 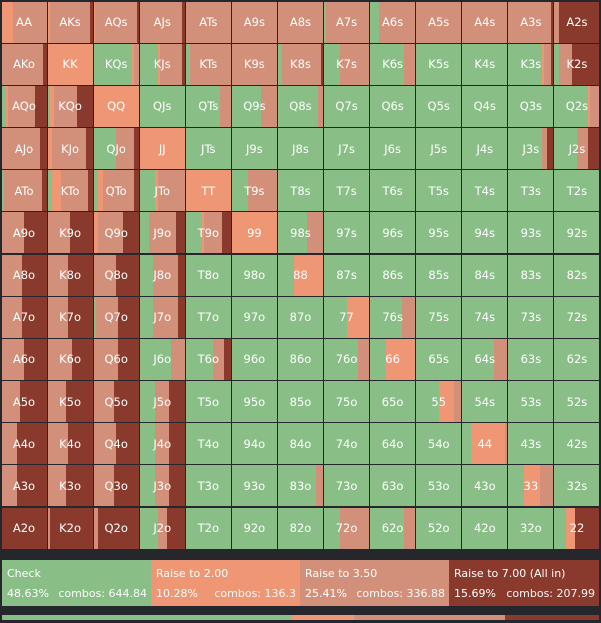 What do you see at coordinates (393, 317) in the screenshot?
I see `hand-cell: 76s` at bounding box center [393, 317].